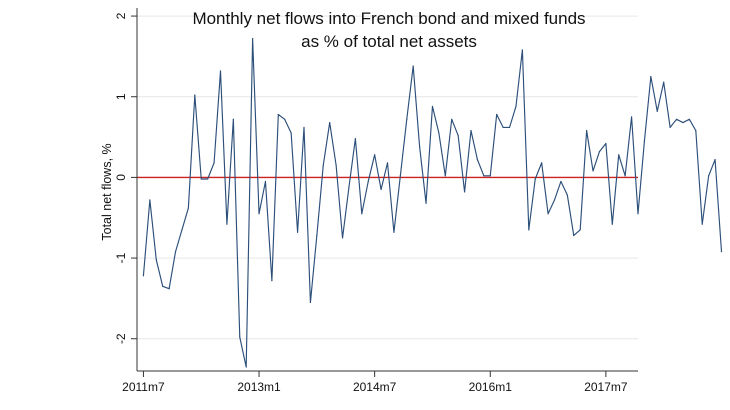 Image resolution: width=730 pixels, height=410 pixels. Describe the element at coordinates (121, 177) in the screenshot. I see `y-tick-label: 0` at that location.